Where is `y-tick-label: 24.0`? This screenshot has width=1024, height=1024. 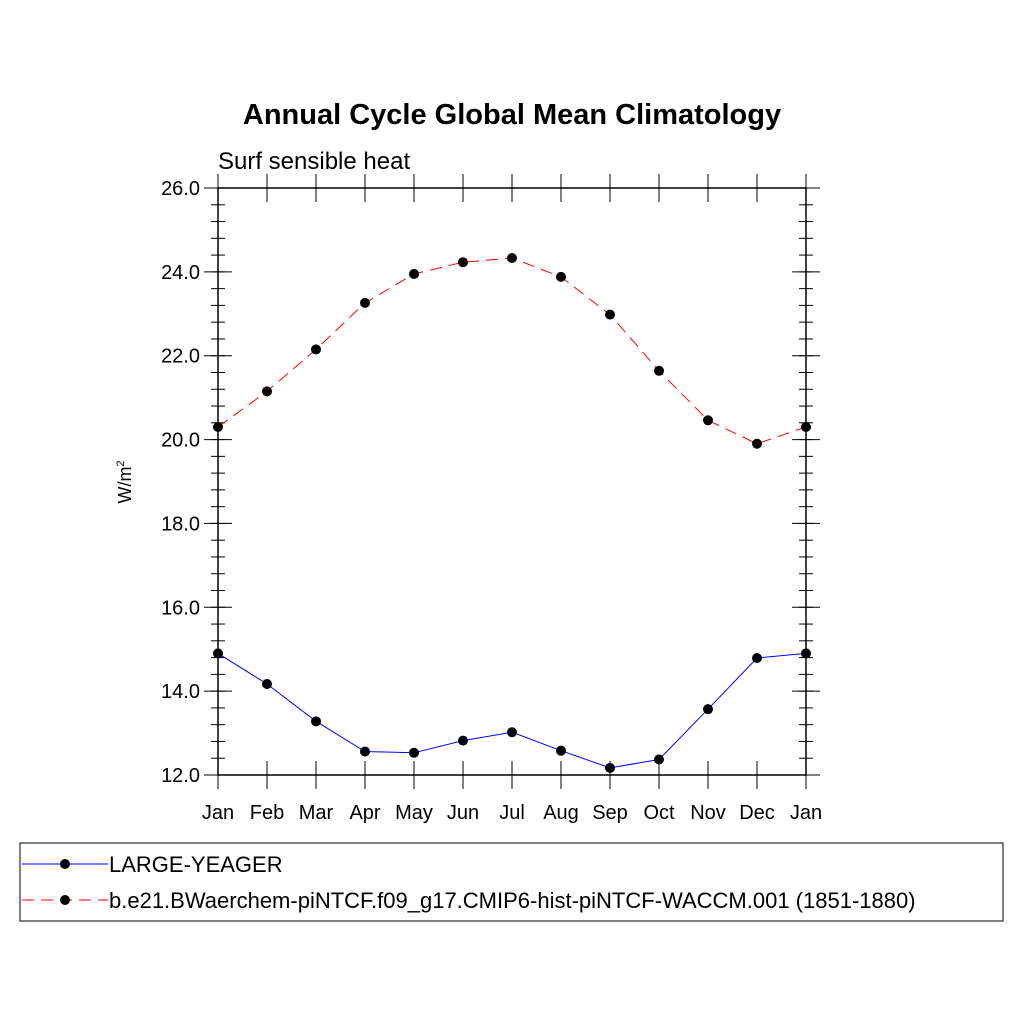 y-tick-label: 24.0 is located at coordinates (180, 273).